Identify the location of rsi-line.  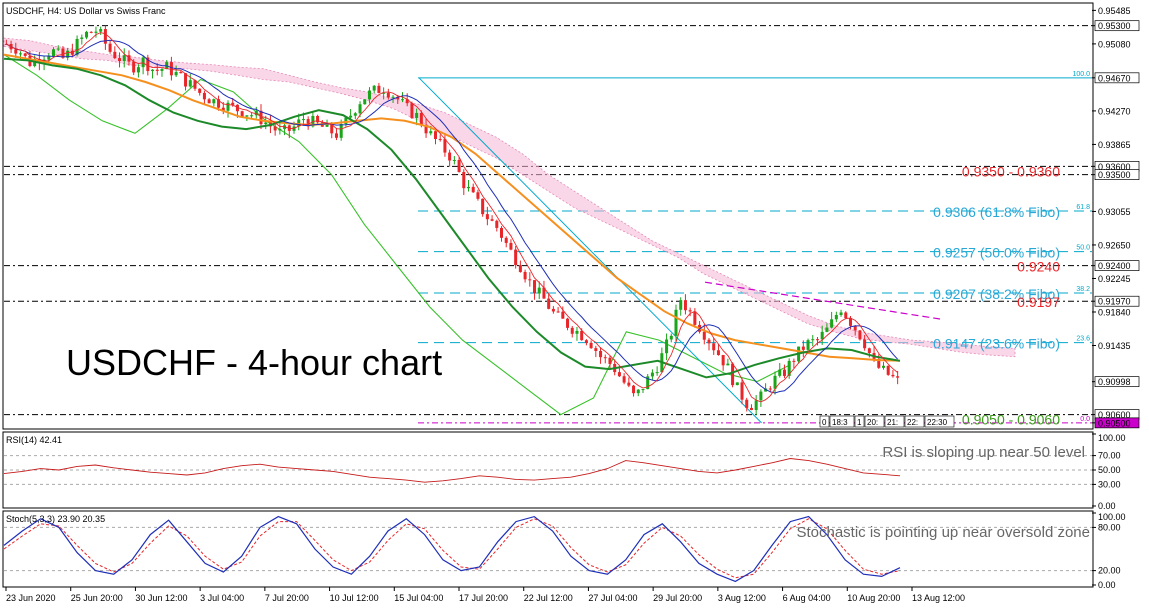
(452, 470).